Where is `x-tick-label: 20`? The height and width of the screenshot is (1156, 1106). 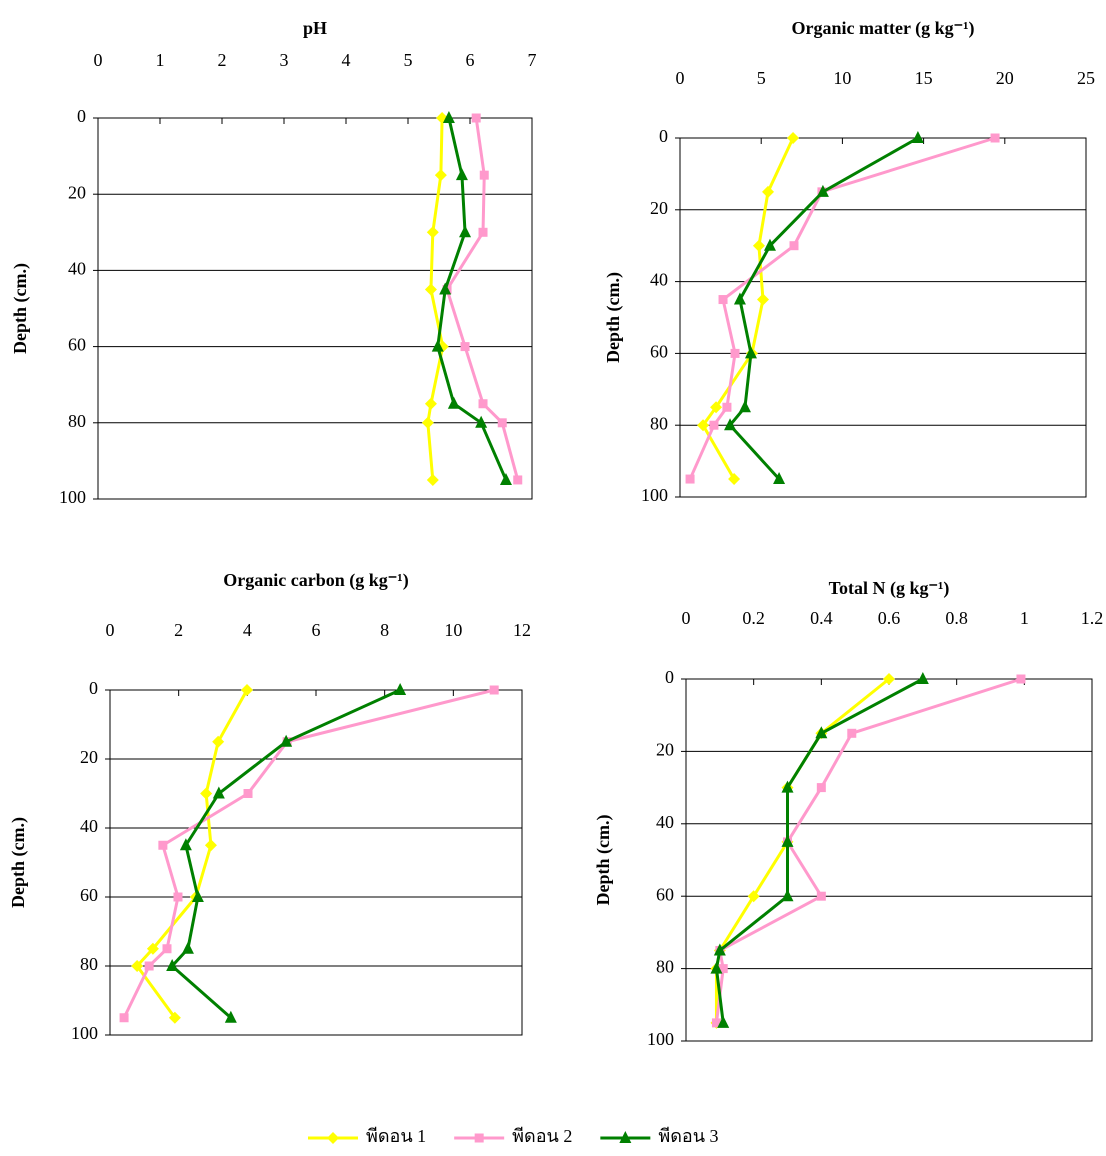
x-tick-label: 20 is located at coordinates (1005, 78).